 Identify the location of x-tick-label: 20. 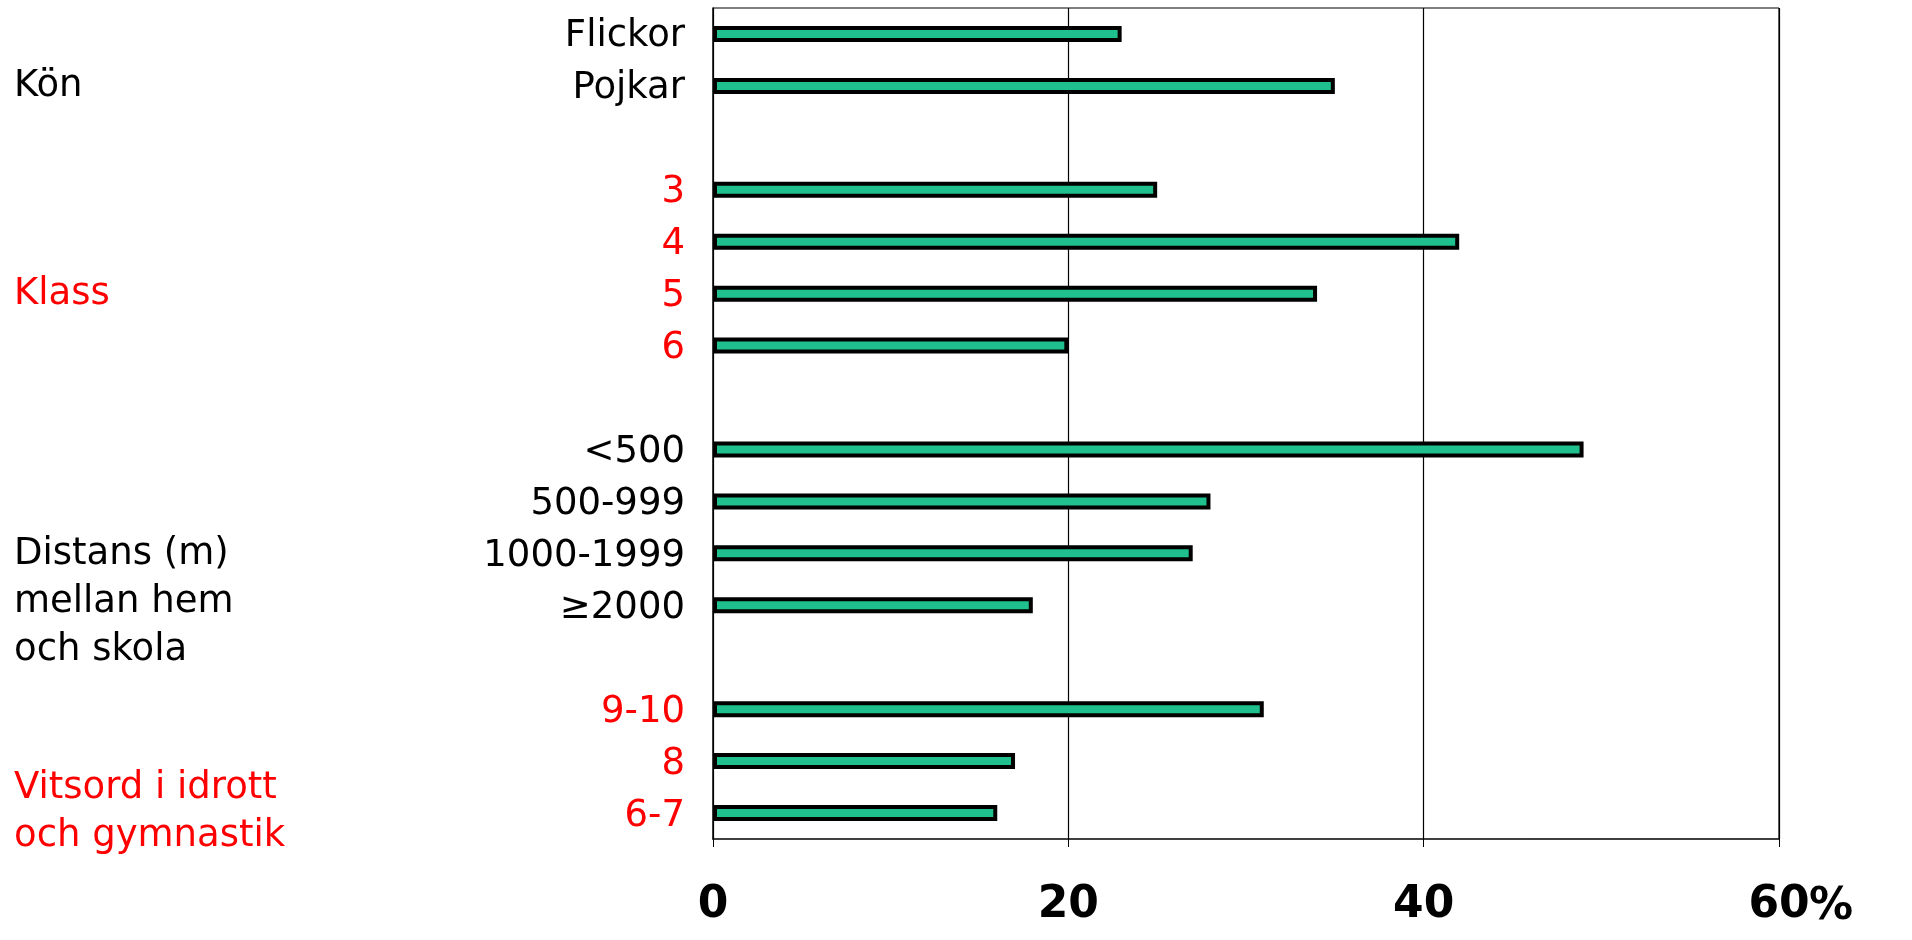
(1068, 901).